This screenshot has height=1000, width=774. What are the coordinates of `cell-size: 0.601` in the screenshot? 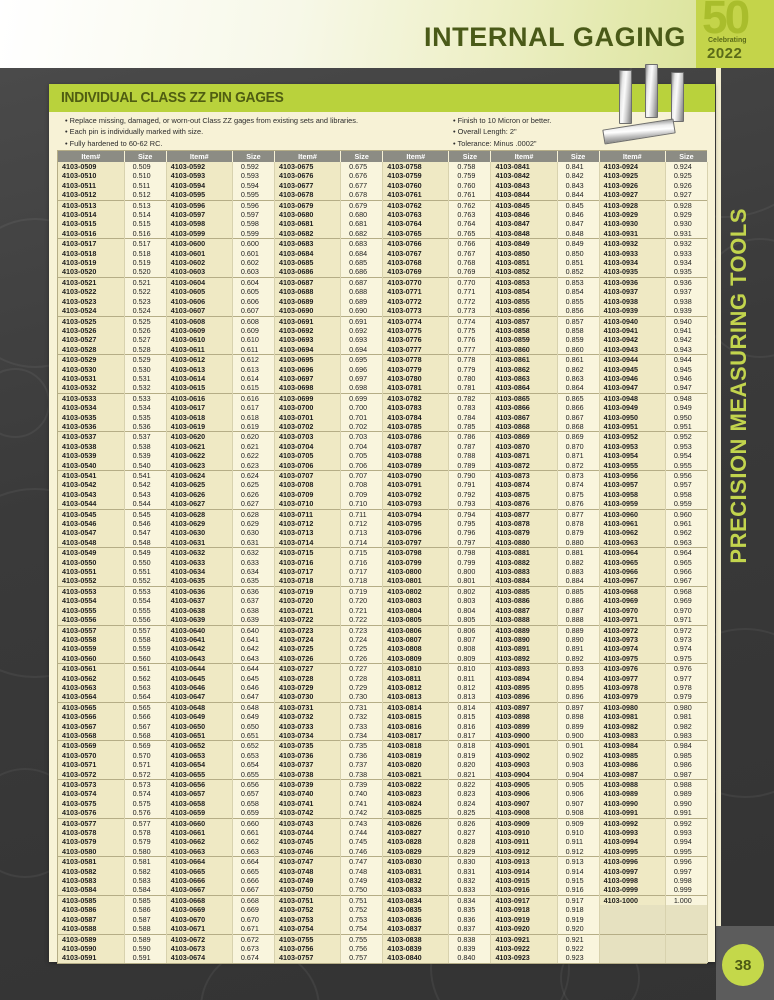 It's located at (253, 253).